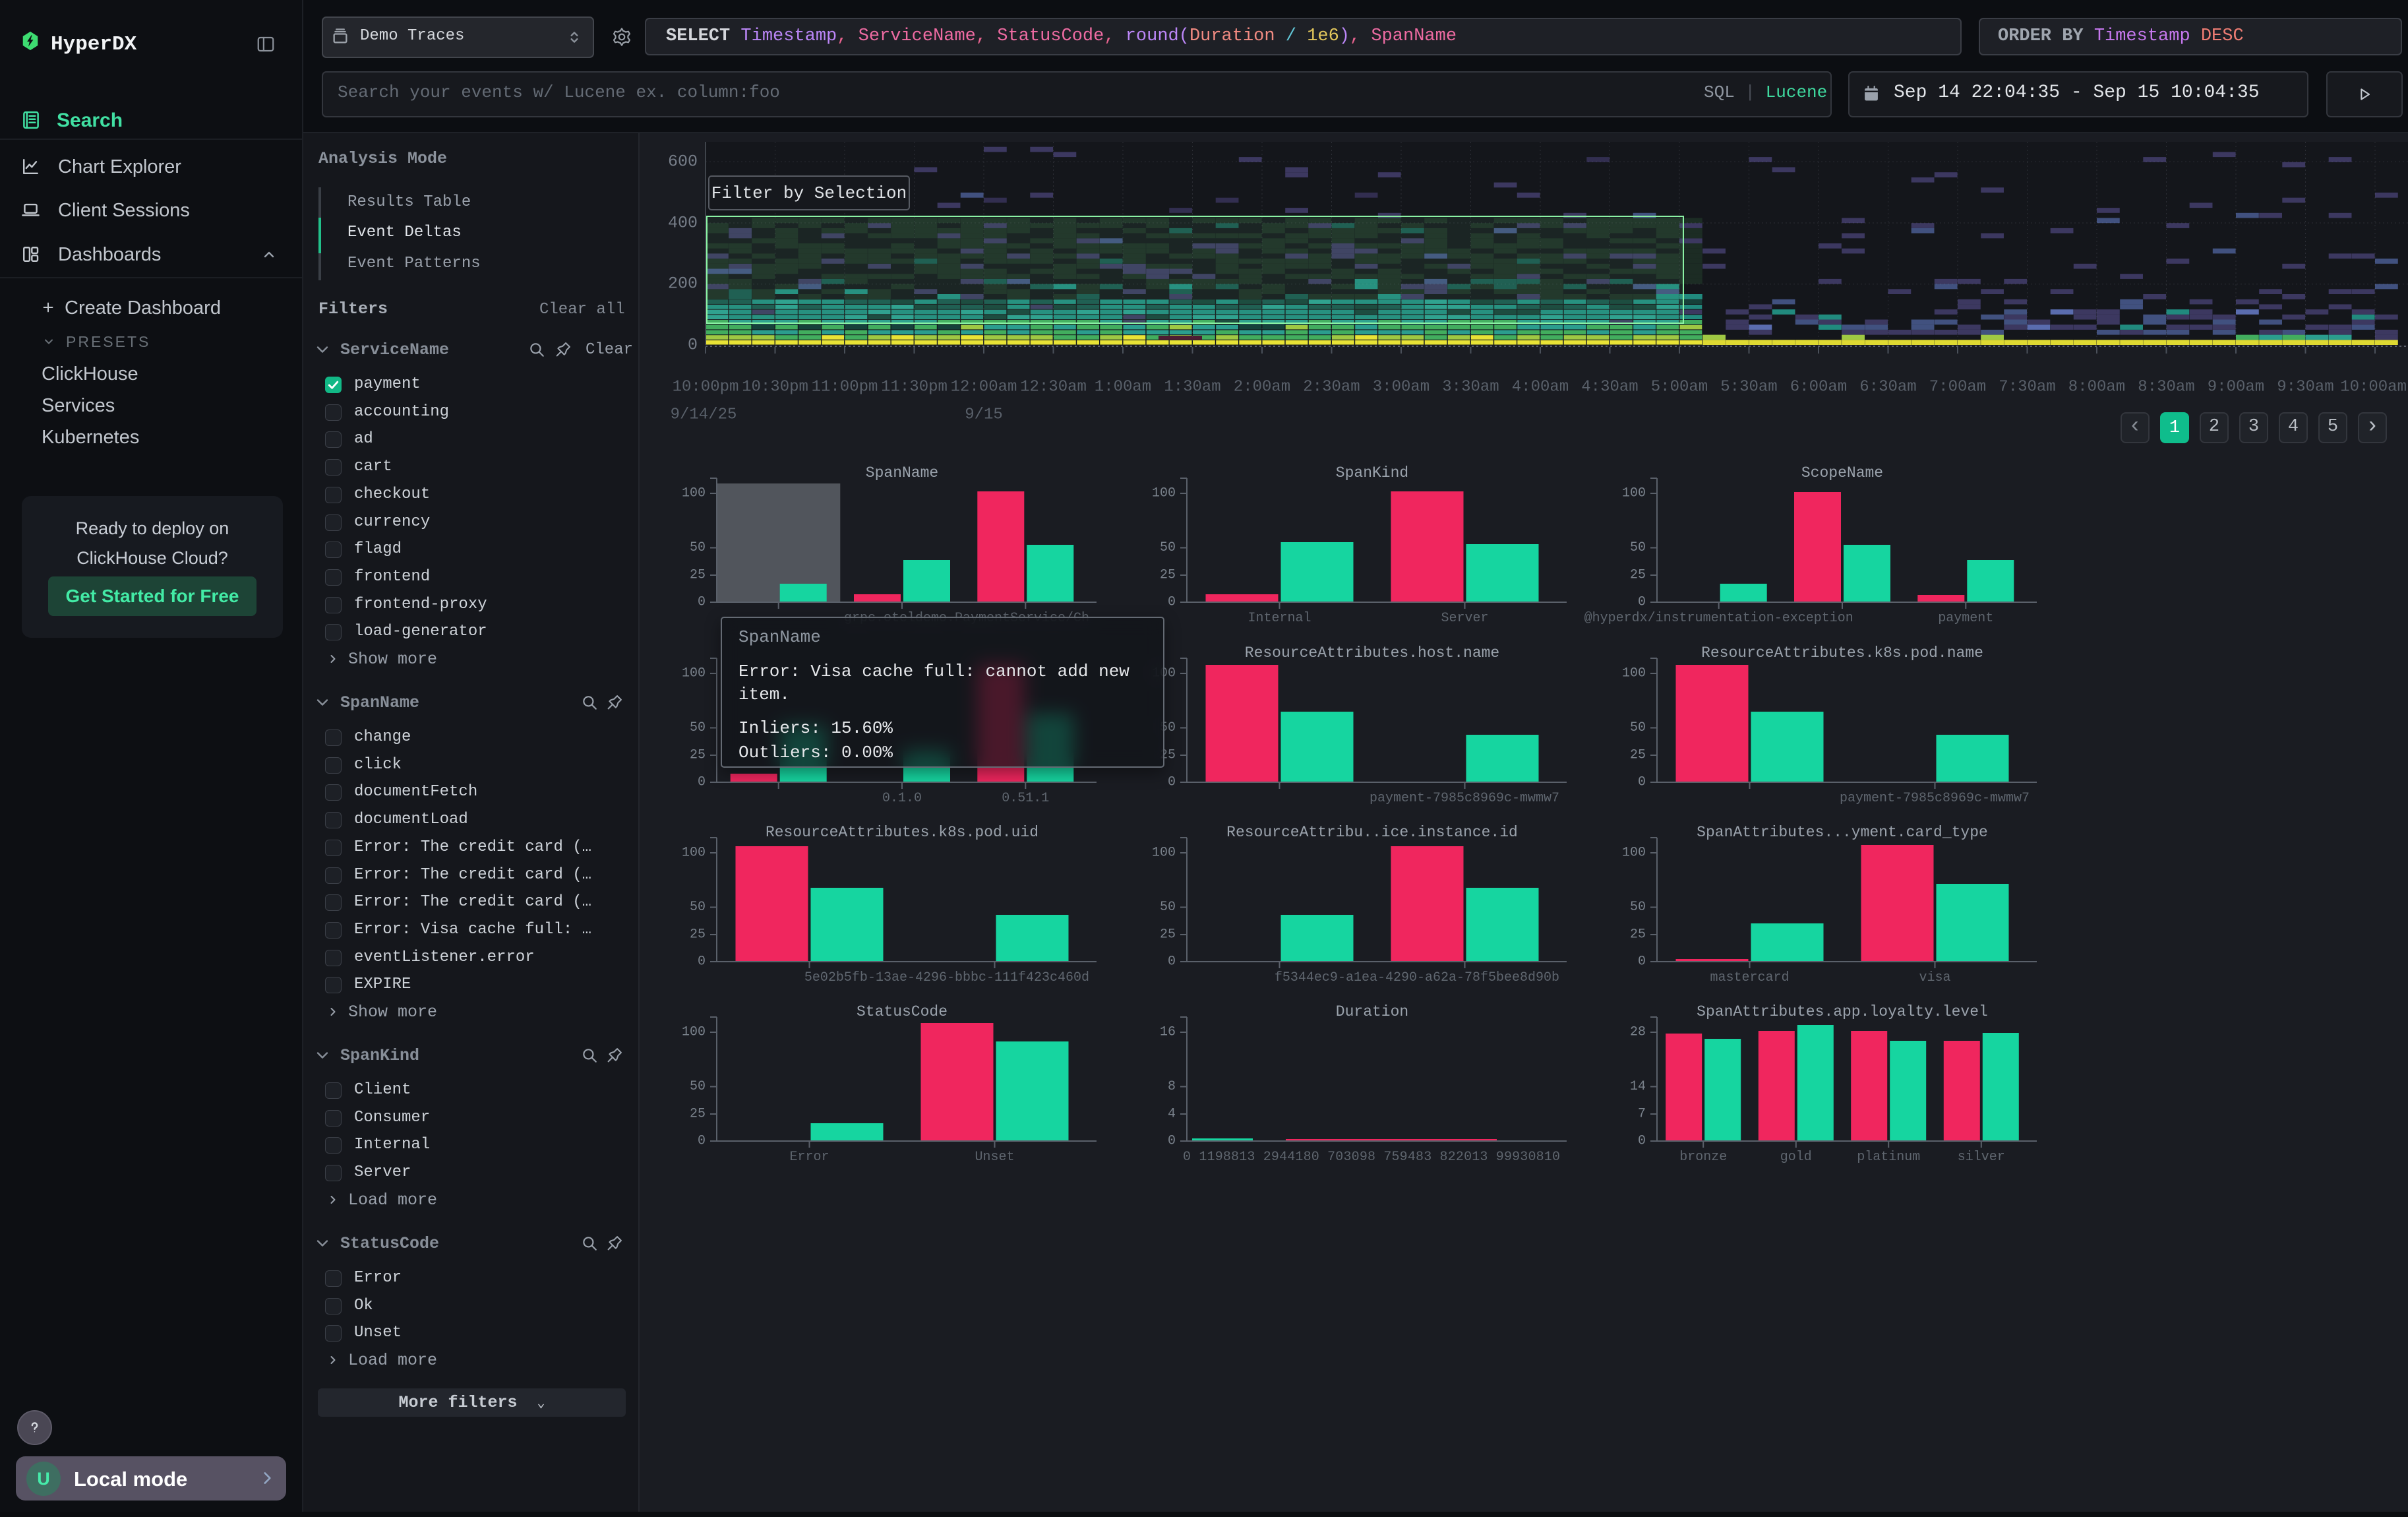 This screenshot has width=2408, height=1517. Describe the element at coordinates (2305, 387) in the screenshot. I see `svg-text: 9:30am` at that location.